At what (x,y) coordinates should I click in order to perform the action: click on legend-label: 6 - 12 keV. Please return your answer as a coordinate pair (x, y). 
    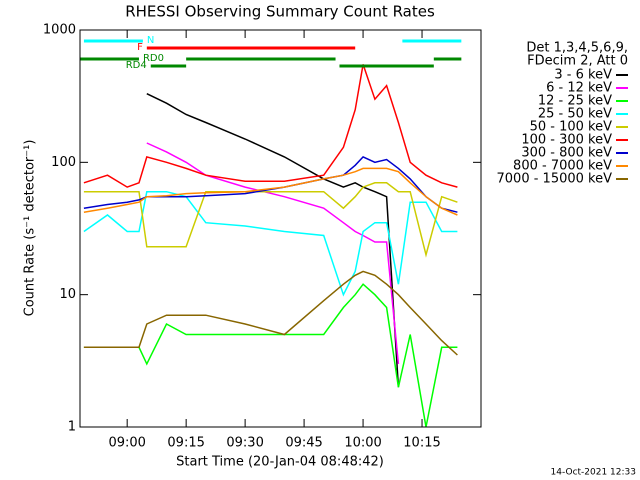
    Looking at the image, I should click on (579, 88).